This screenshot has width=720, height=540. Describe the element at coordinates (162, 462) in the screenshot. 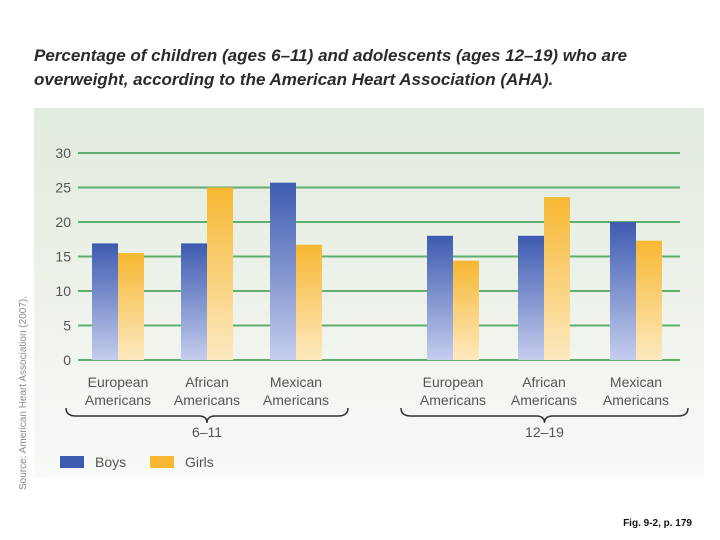

I see `legend-swatch-girls` at that location.